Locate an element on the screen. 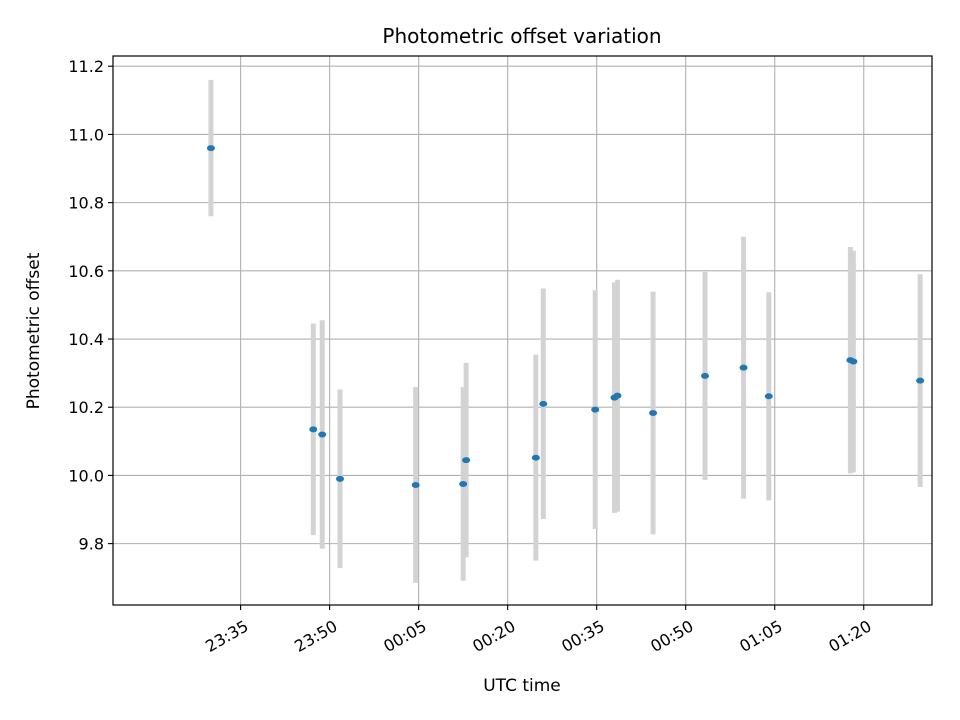 The height and width of the screenshot is (720, 960). chart-title: Photometric offset variation is located at coordinates (521, 36).